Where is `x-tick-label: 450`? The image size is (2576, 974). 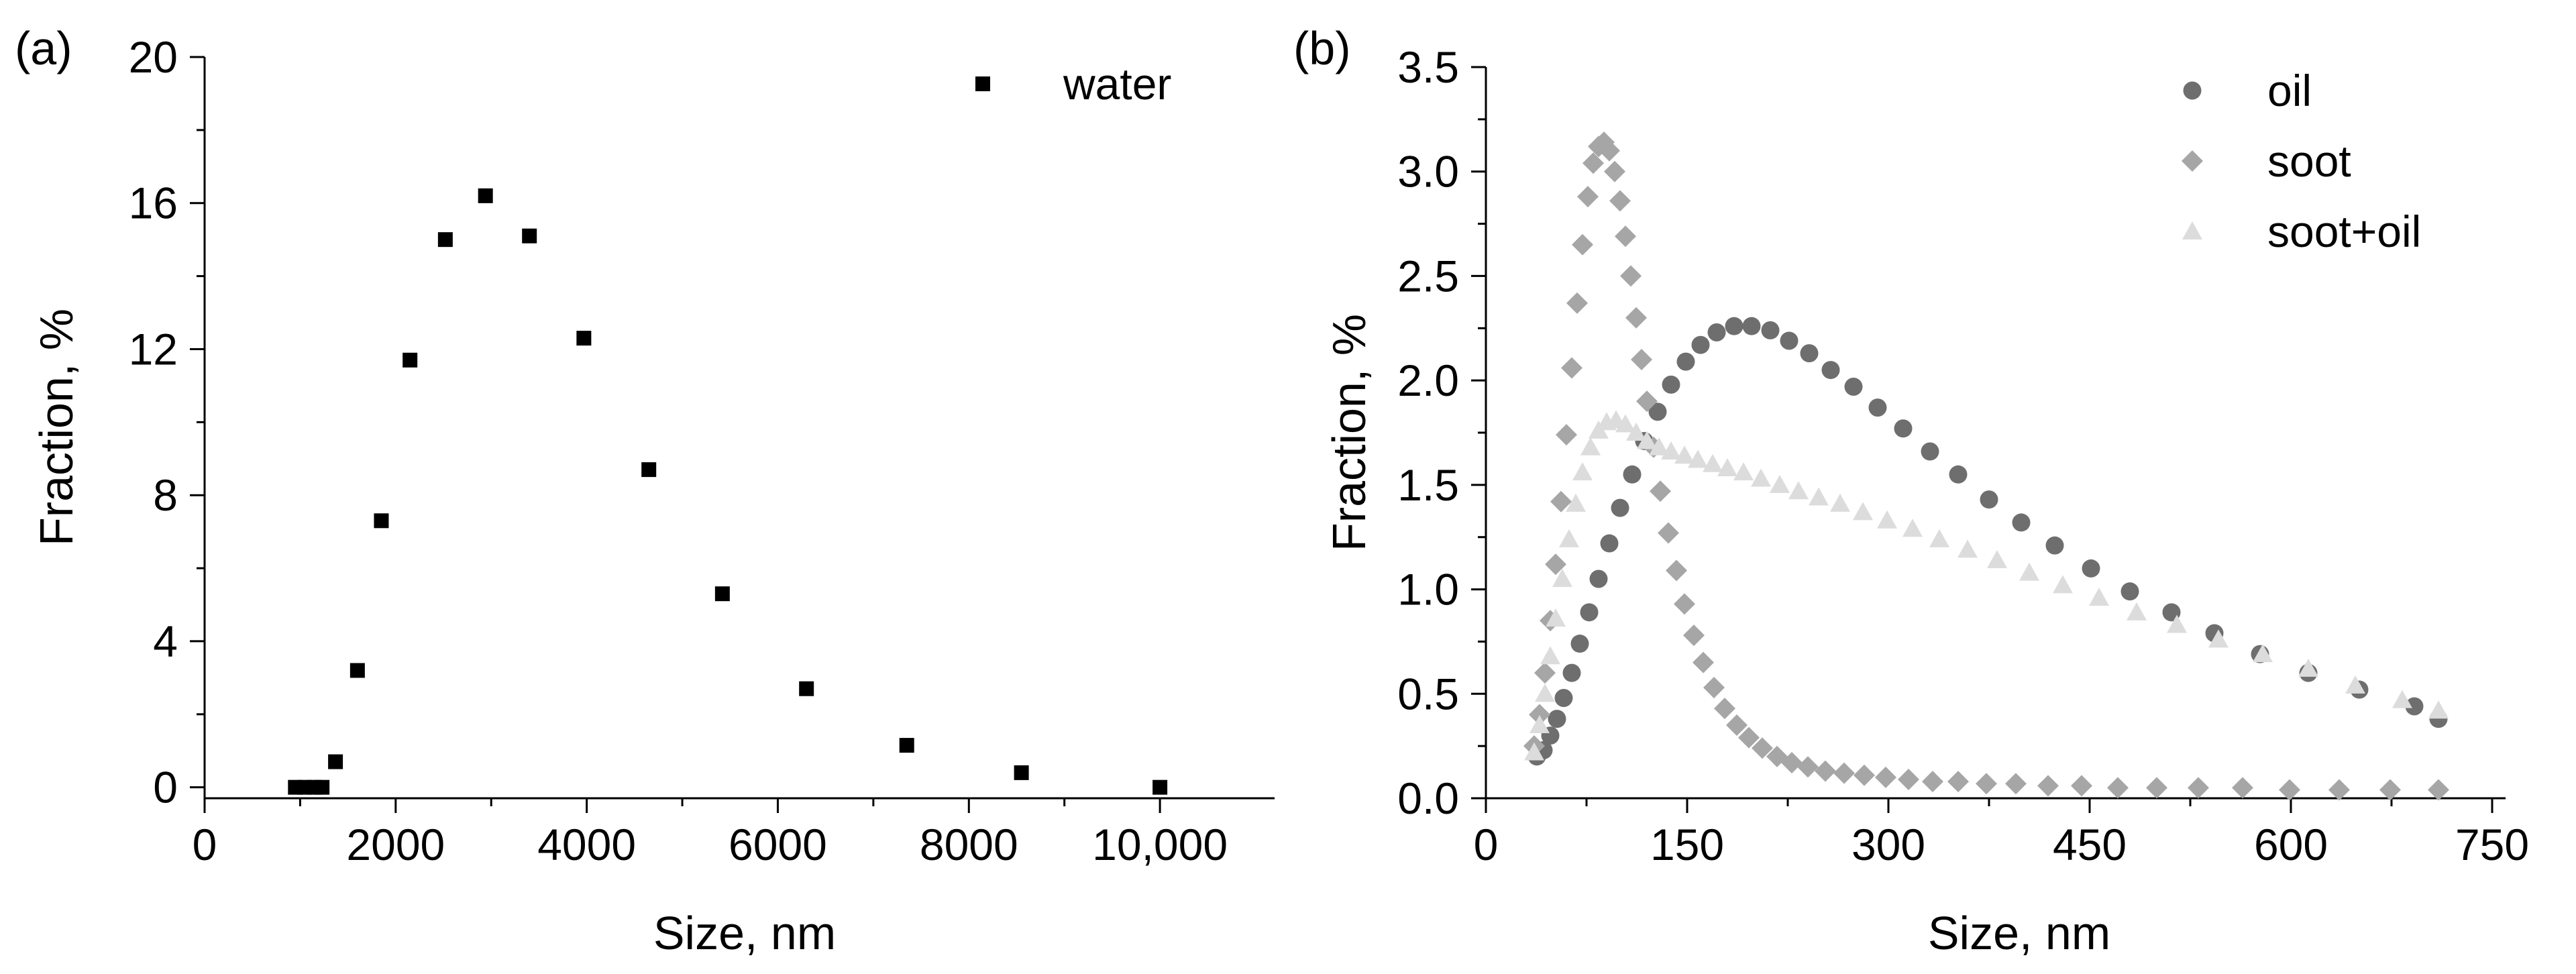 x-tick-label: 450 is located at coordinates (2090, 844).